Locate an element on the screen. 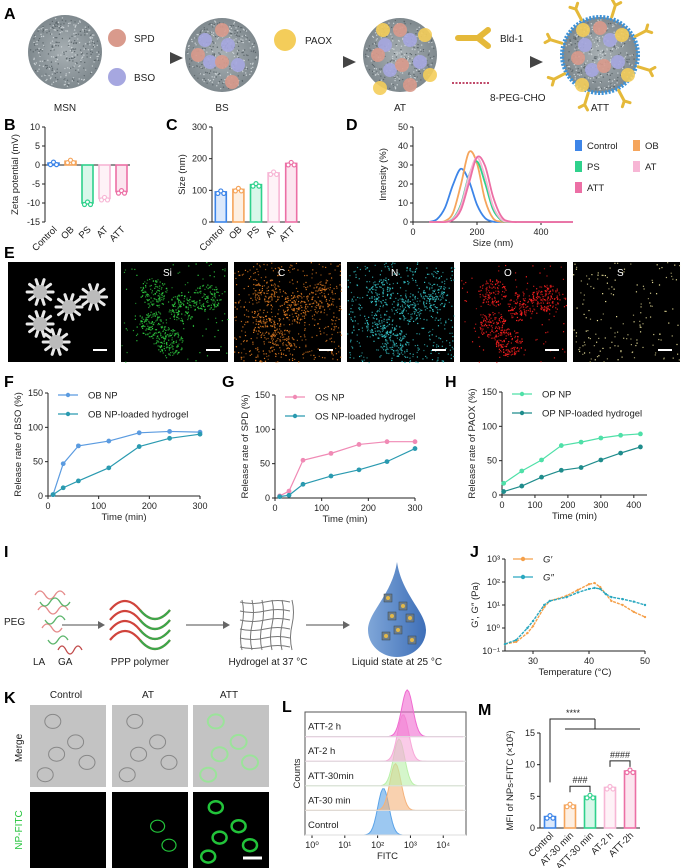 This screenshot has width=682, height=868. sample-label: Control is located at coordinates (323, 825).